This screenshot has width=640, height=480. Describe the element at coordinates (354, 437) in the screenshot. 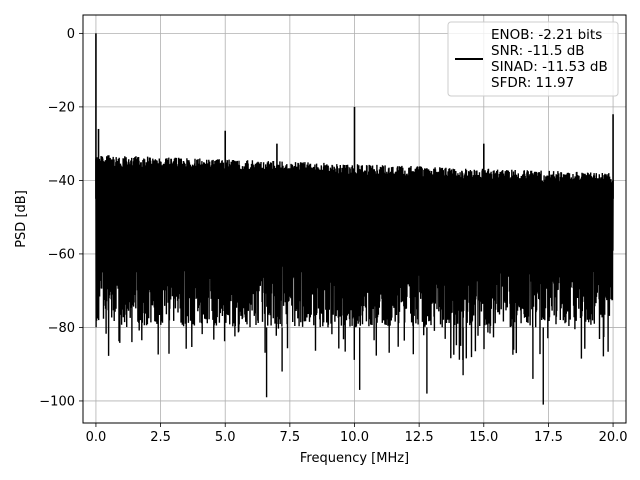

I see `x-tick-label: 10.0` at that location.